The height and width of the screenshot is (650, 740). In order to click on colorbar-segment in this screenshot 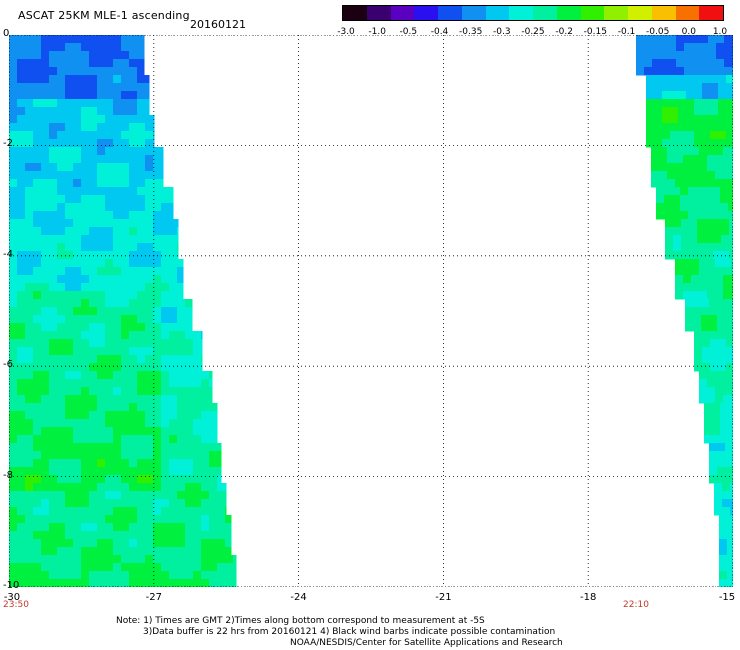, I will do `click(568, 13)`.